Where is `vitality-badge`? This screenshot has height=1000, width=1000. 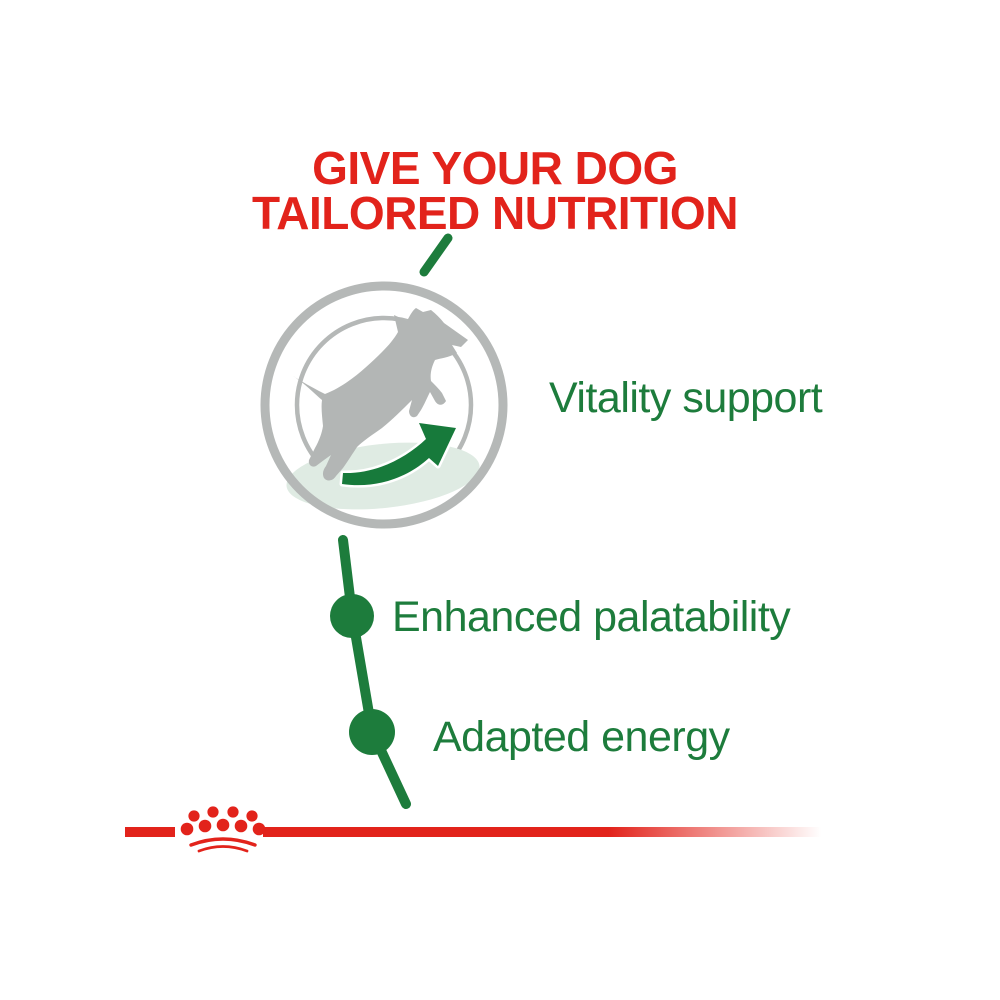
vitality-badge is located at coordinates (384, 405).